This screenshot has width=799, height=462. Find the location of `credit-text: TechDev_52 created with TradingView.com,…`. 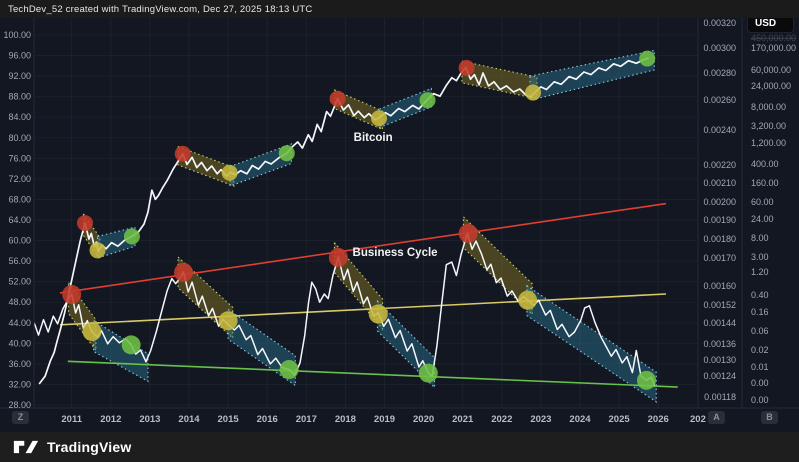

credit-text: TechDev_52 created with TradingView.com,… is located at coordinates (160, 9).